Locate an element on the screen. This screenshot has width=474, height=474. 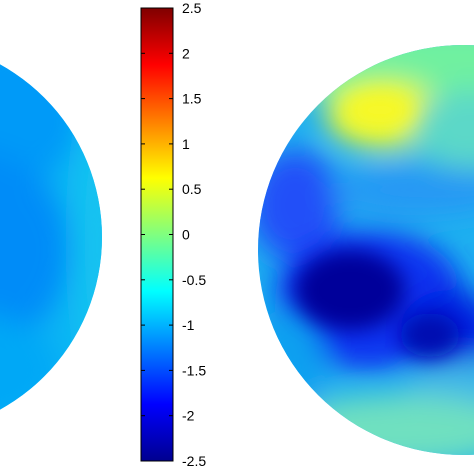
colorbar is located at coordinates (157, 234).